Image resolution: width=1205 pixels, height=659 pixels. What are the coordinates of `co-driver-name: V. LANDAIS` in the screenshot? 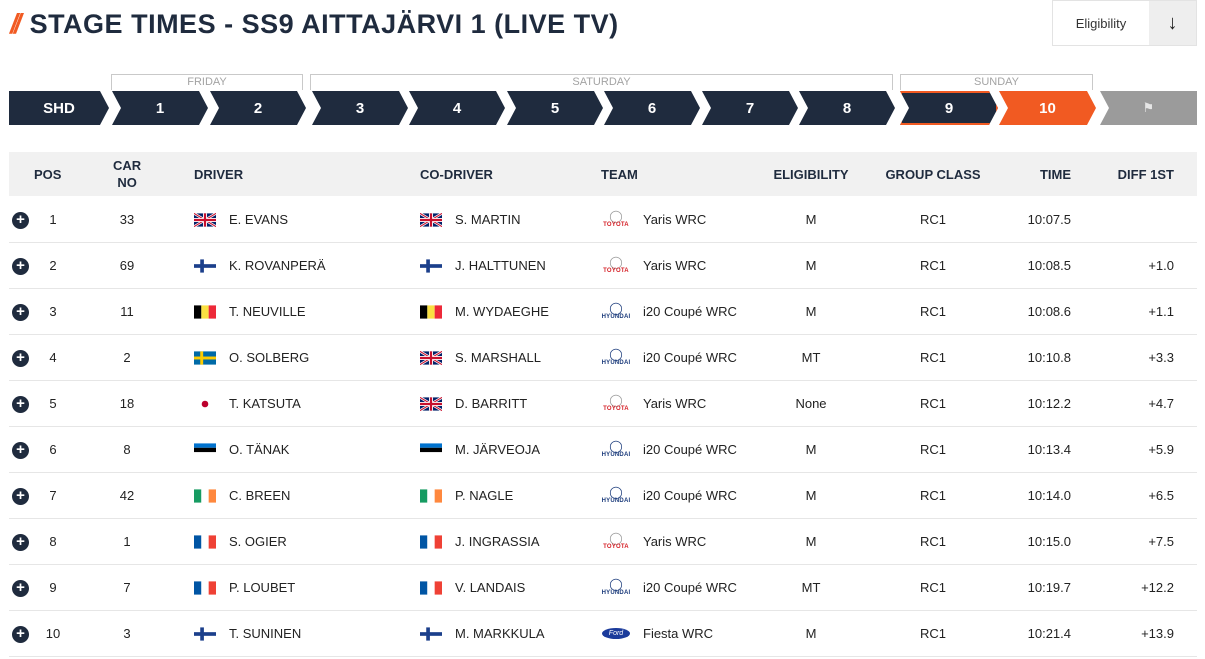 It's located at (490, 587).